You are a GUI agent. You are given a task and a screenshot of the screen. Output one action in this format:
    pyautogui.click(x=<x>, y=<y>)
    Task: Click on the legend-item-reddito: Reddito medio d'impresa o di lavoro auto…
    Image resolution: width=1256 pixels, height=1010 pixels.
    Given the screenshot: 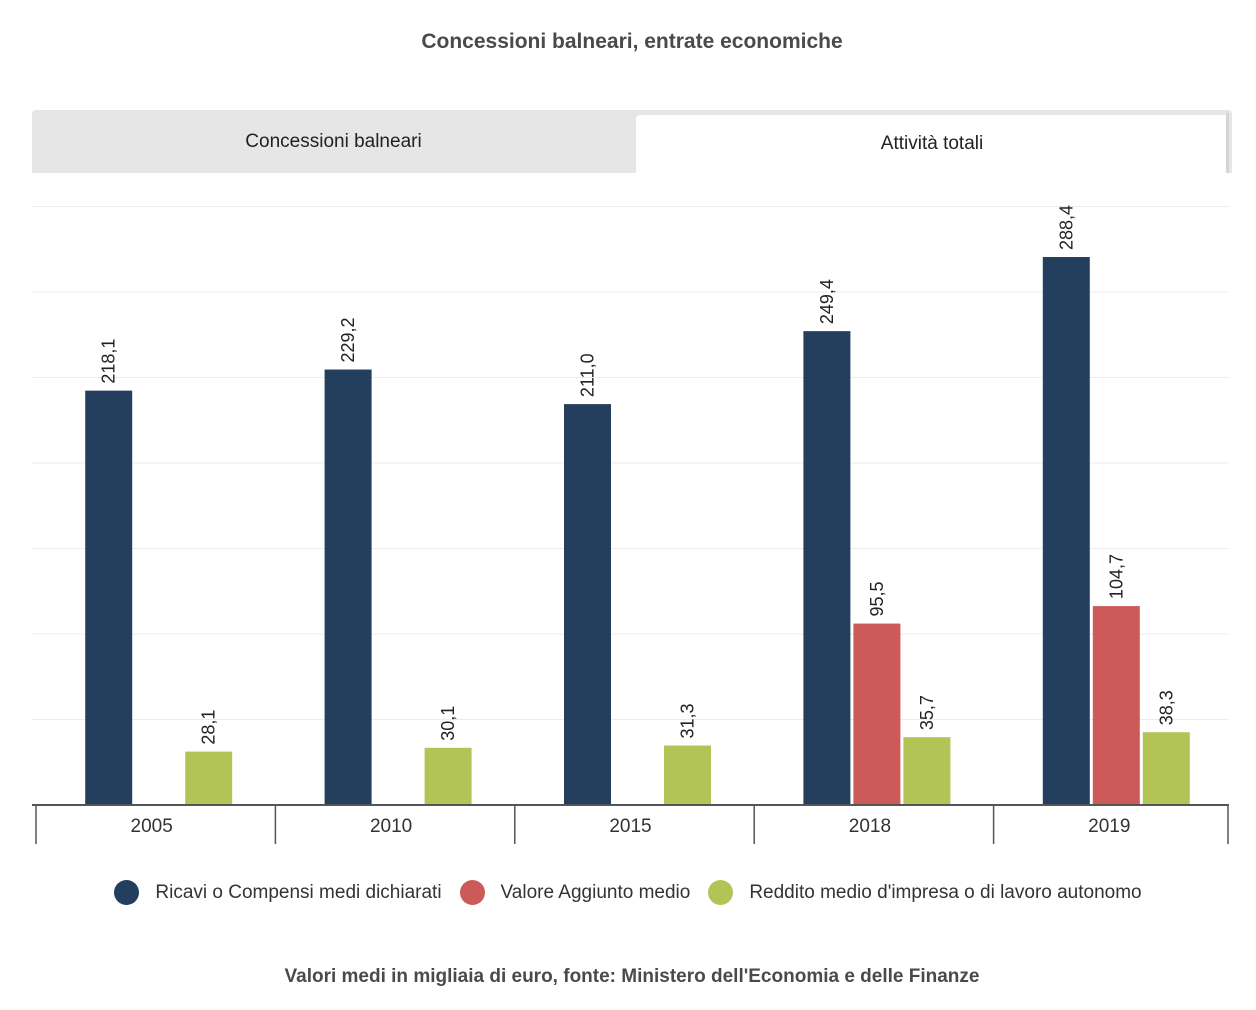 What is the action you would take?
    pyautogui.click(x=925, y=892)
    